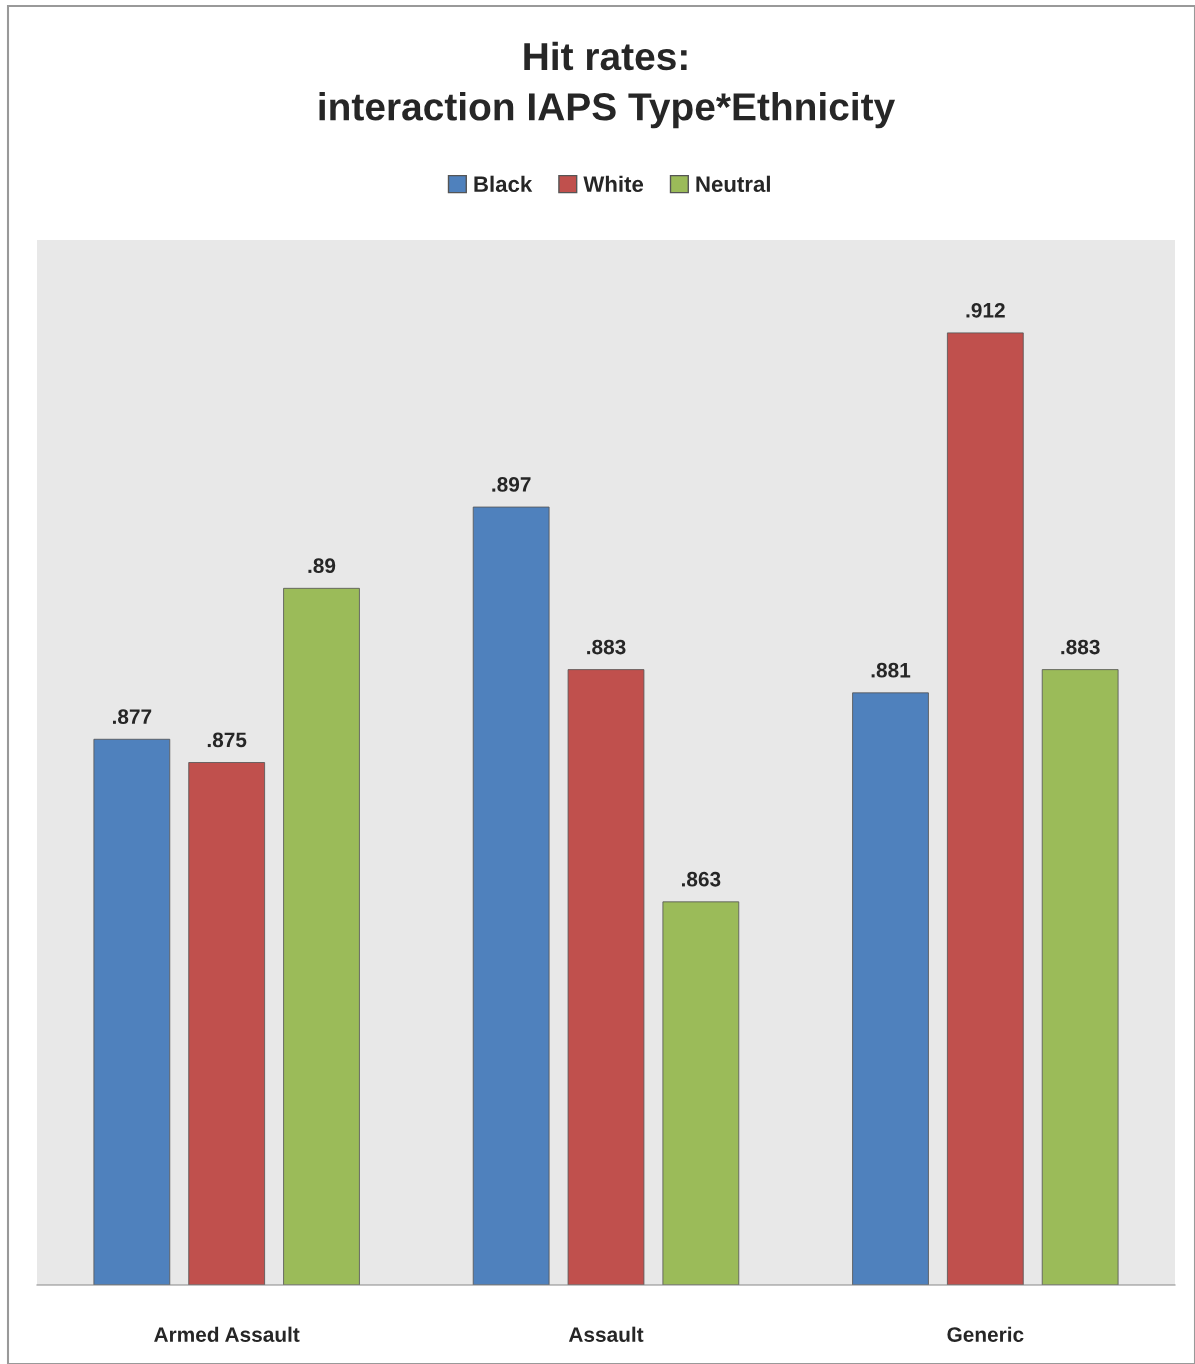  What do you see at coordinates (891, 670) in the screenshot?
I see `data-label: .881` at bounding box center [891, 670].